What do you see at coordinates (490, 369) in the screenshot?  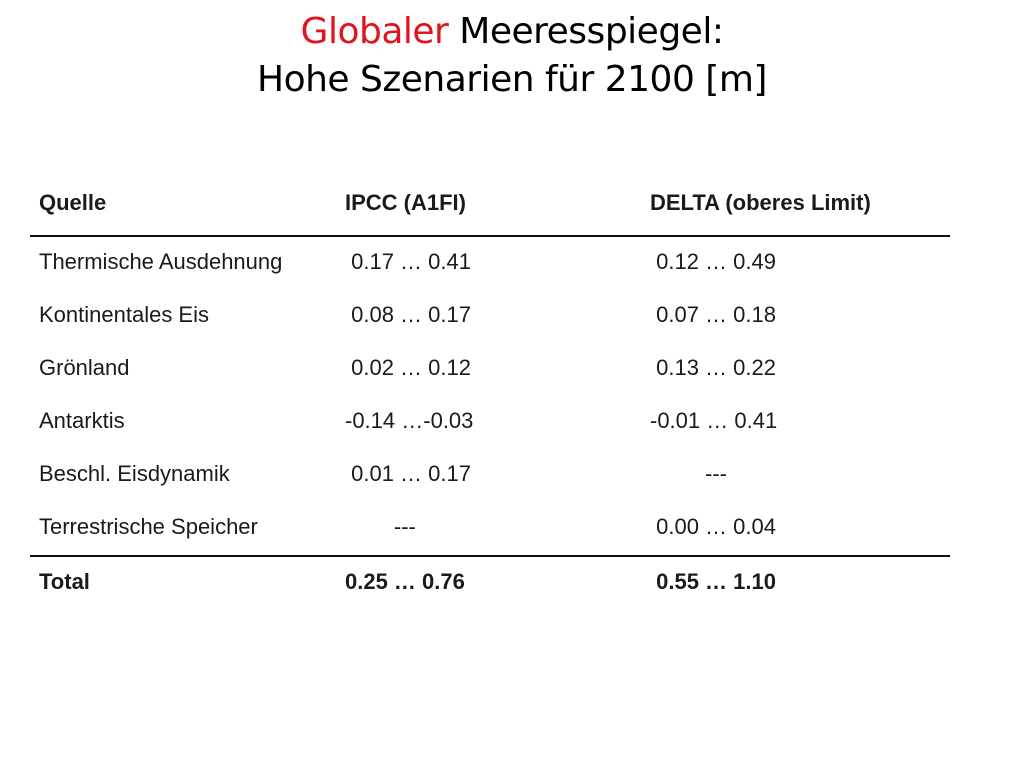 I see `table-row: Grönland 0.02 … 0.12 0.13 … 0.22` at bounding box center [490, 369].